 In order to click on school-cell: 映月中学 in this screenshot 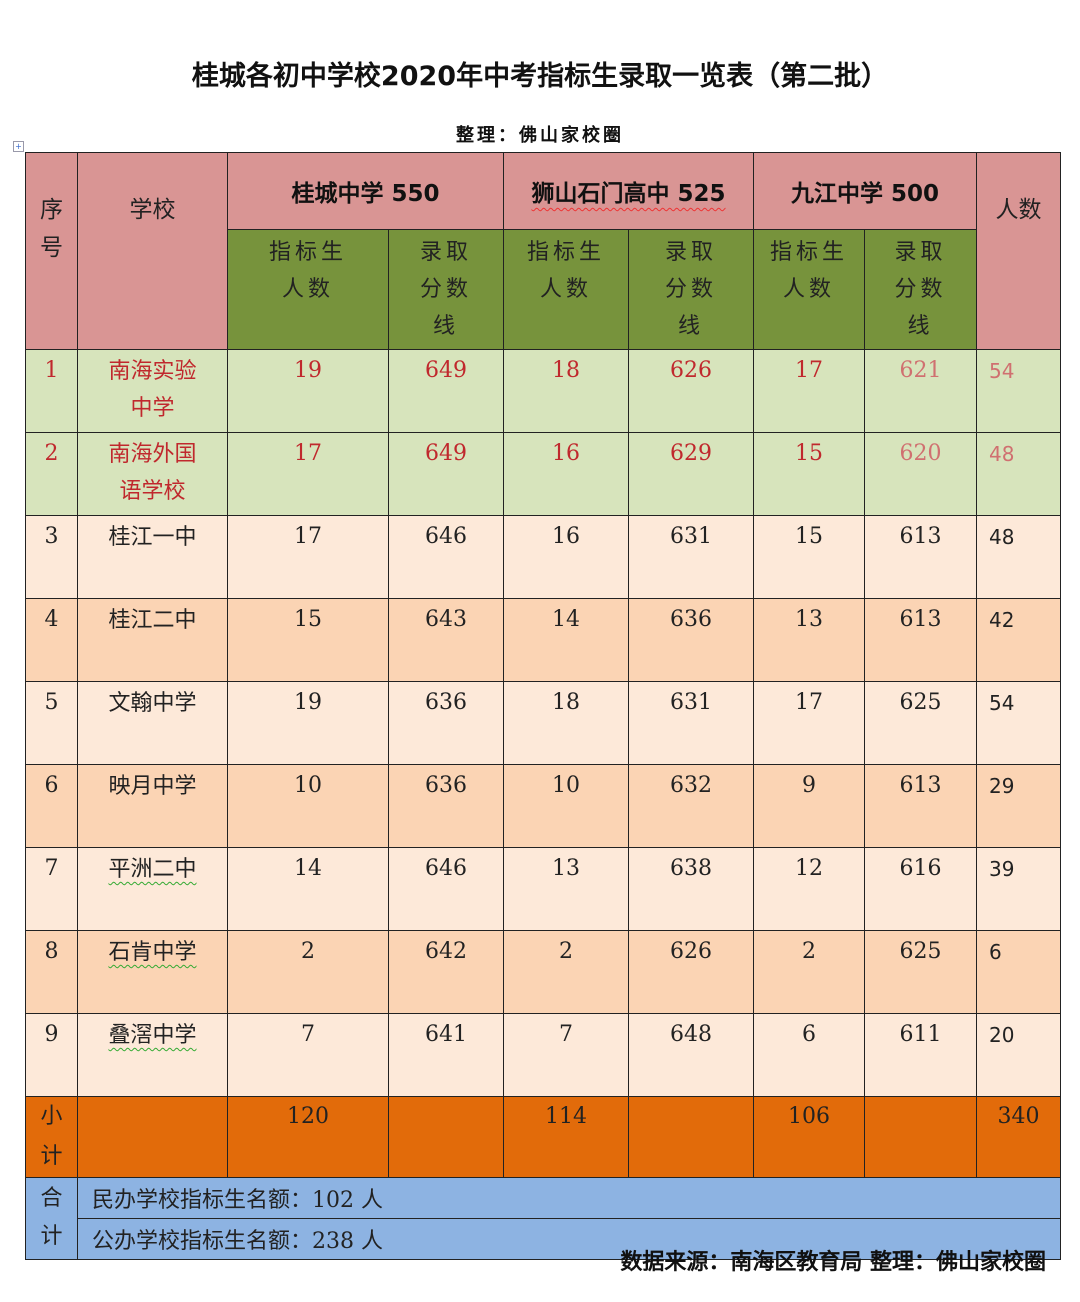, I will do `click(152, 806)`.